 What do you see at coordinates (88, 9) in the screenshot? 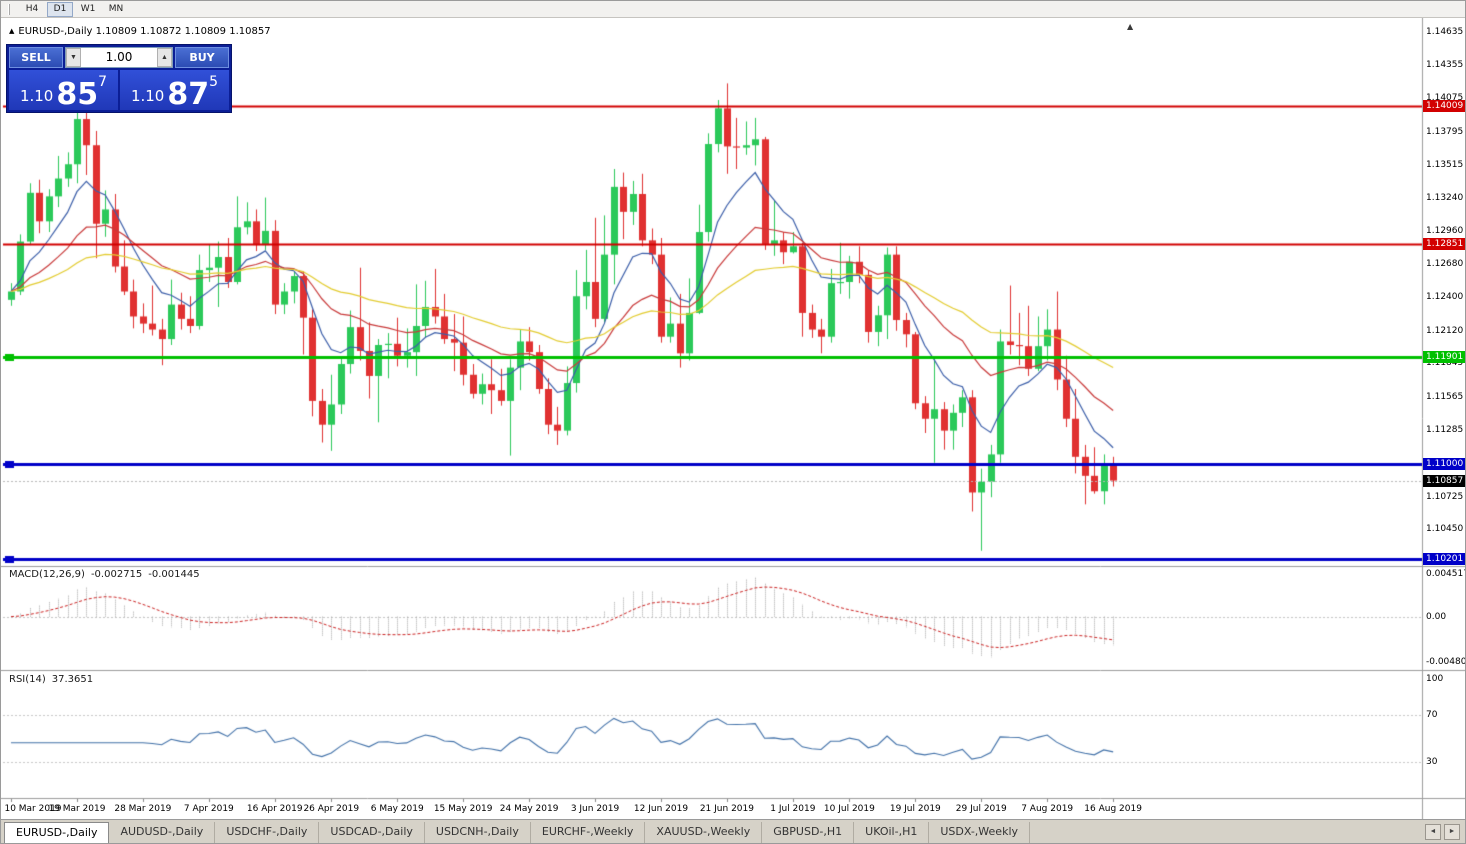
I see `timeframe-button-w1: W1` at bounding box center [88, 9].